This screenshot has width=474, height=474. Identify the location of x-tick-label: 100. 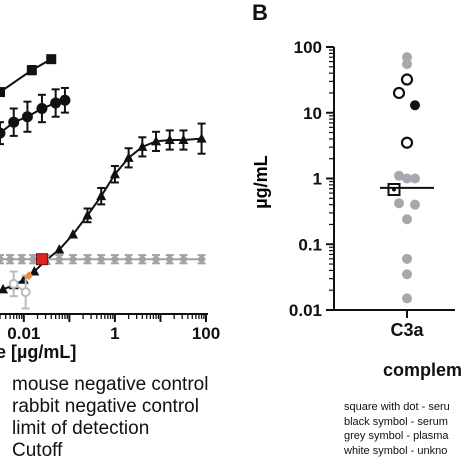
(206, 333).